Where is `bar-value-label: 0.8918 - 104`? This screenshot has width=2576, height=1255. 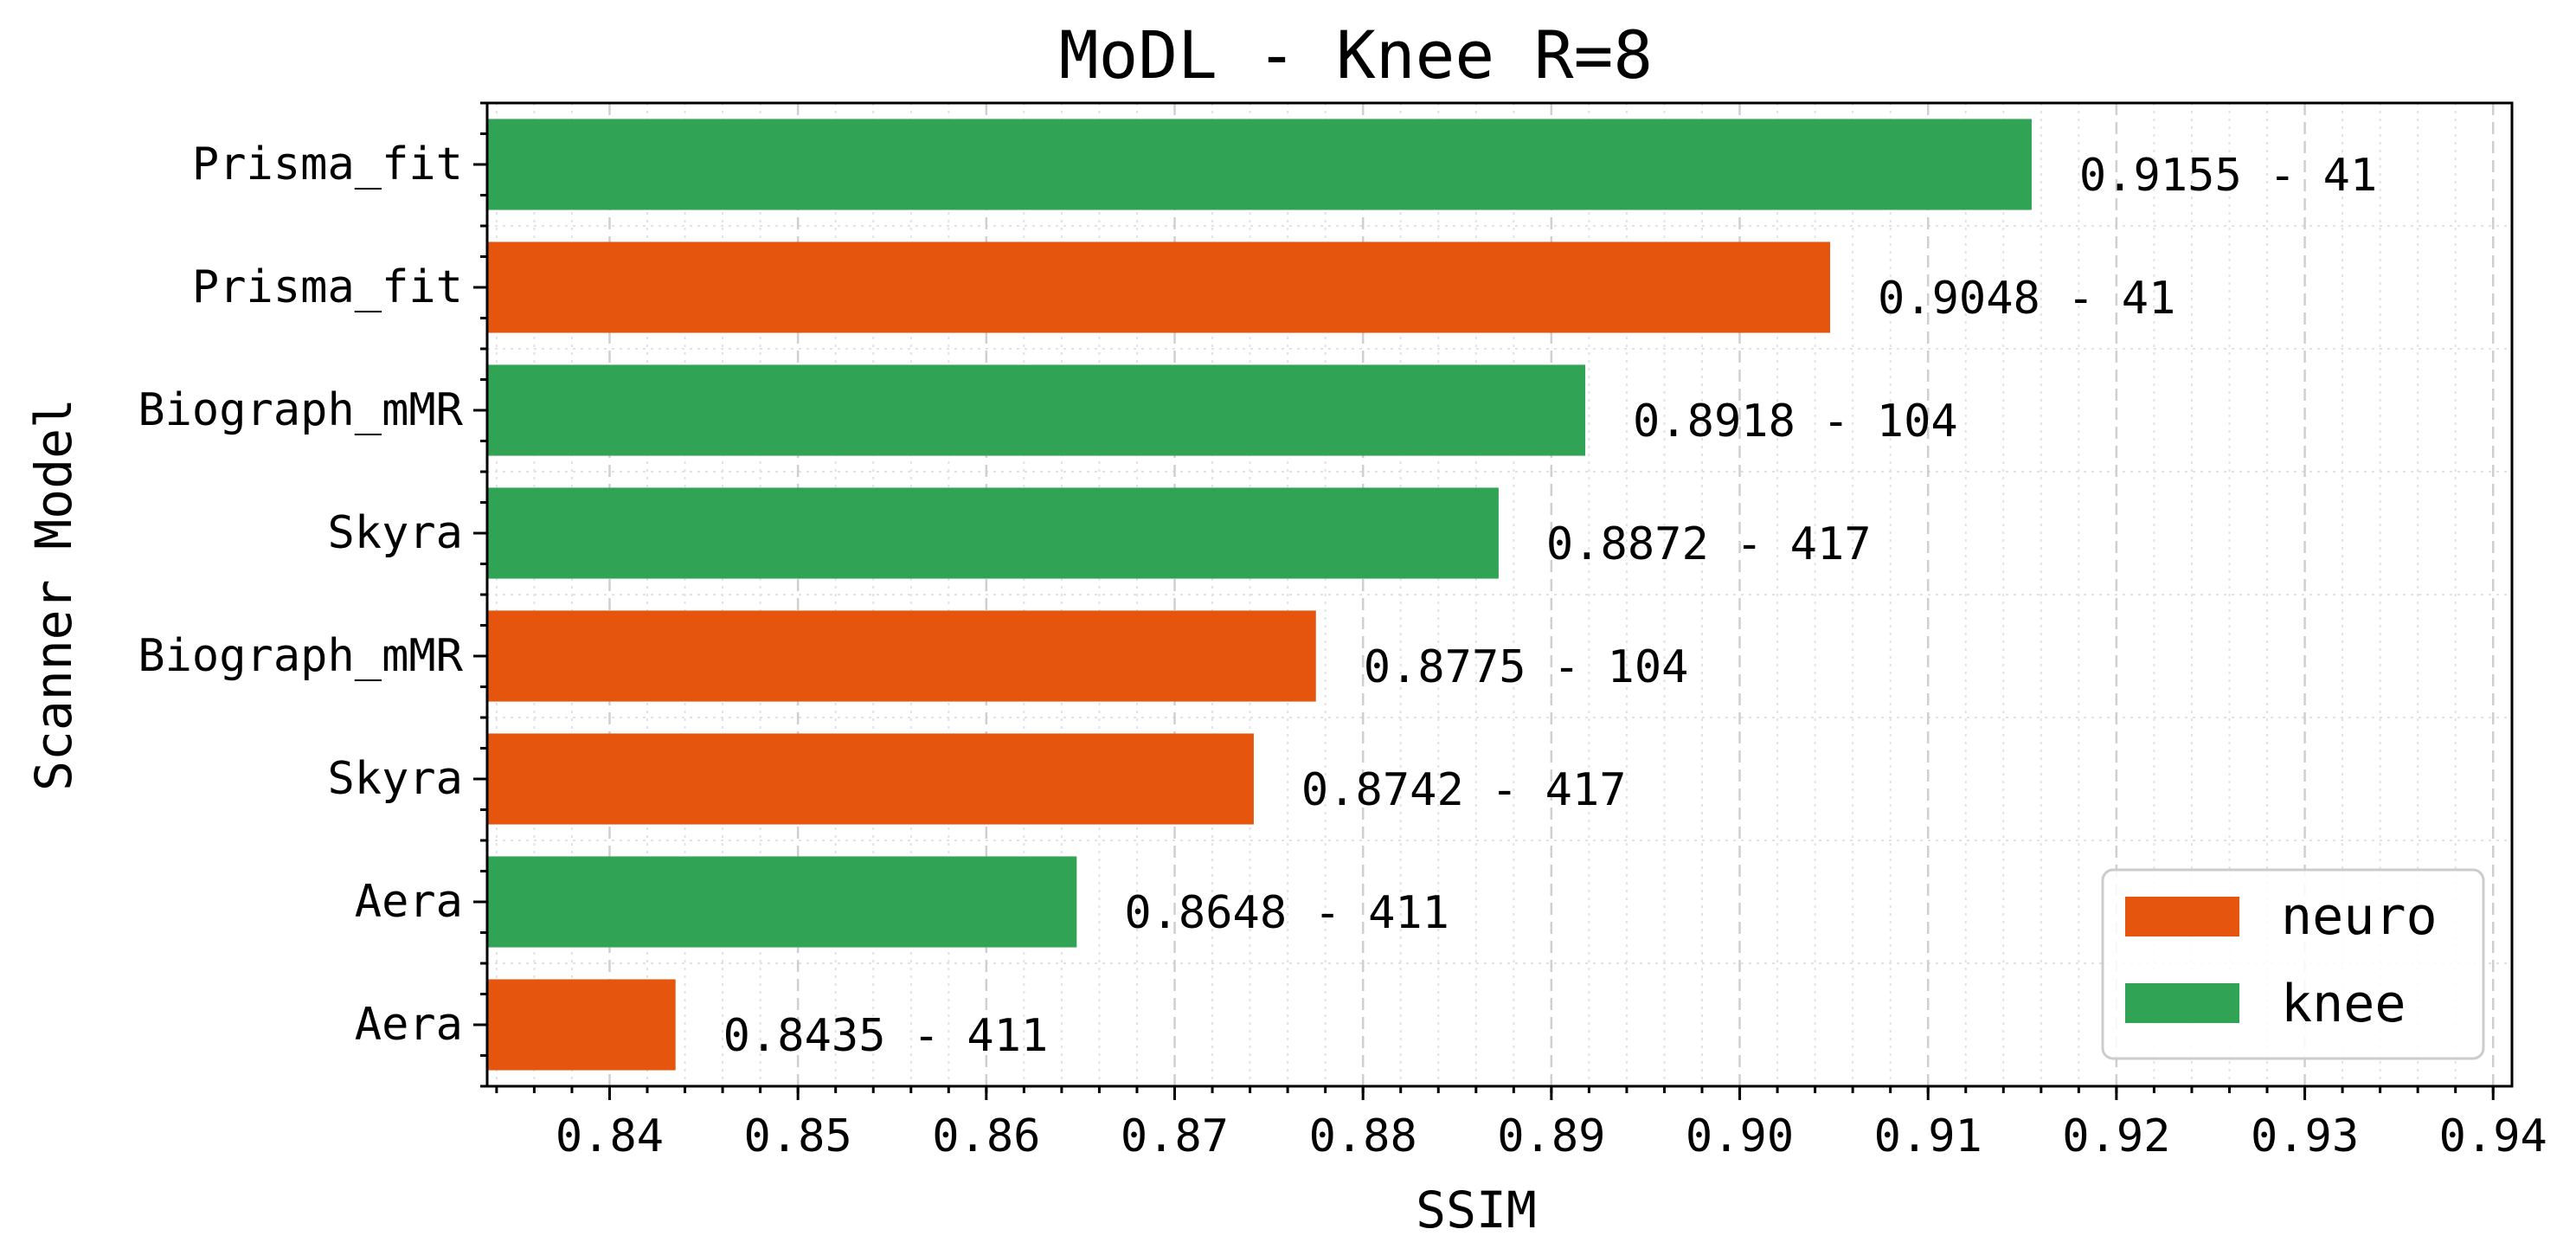 bar-value-label: 0.8918 - 104 is located at coordinates (1796, 421).